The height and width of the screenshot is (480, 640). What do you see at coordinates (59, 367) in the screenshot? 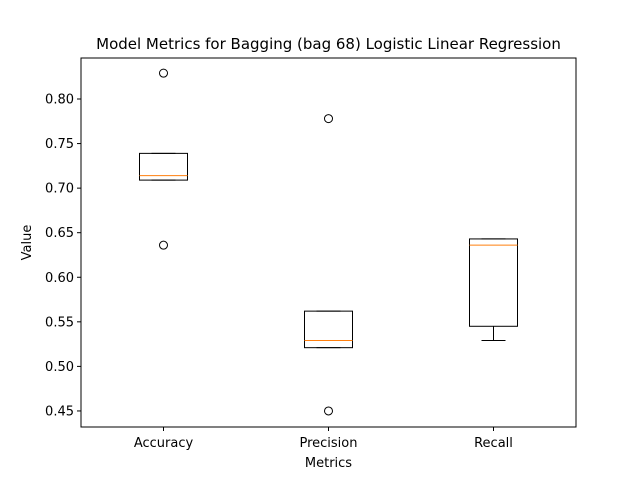
I see `y-tick-label: 0.50` at bounding box center [59, 367].